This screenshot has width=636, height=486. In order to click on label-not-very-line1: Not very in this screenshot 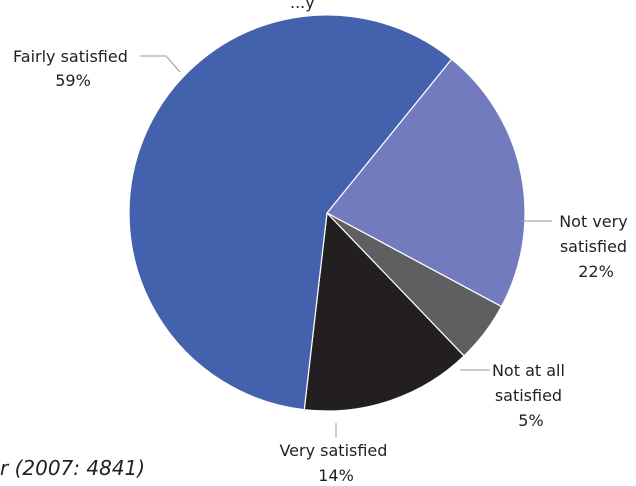, I will do `click(593, 221)`.